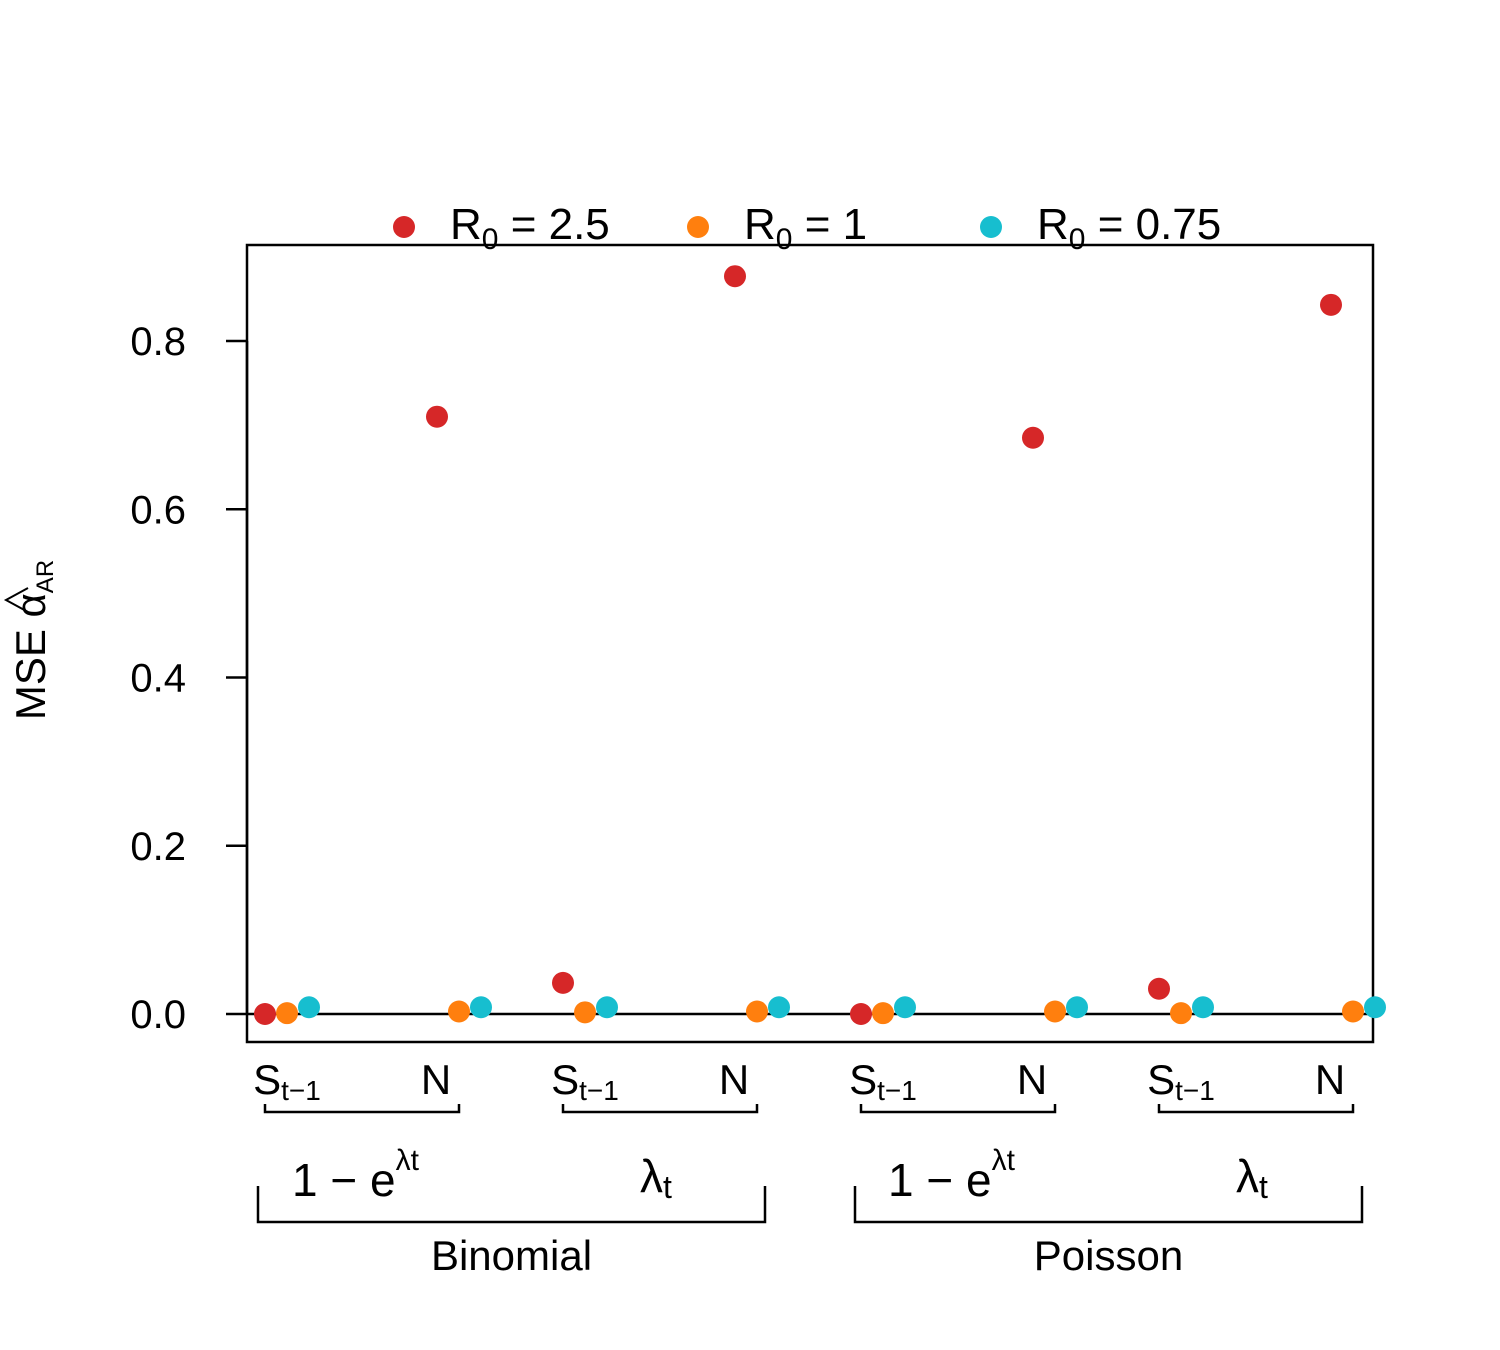 The width and height of the screenshot is (1500, 1350). Describe the element at coordinates (158, 510) in the screenshot. I see `y-tick-label: 0.6` at that location.